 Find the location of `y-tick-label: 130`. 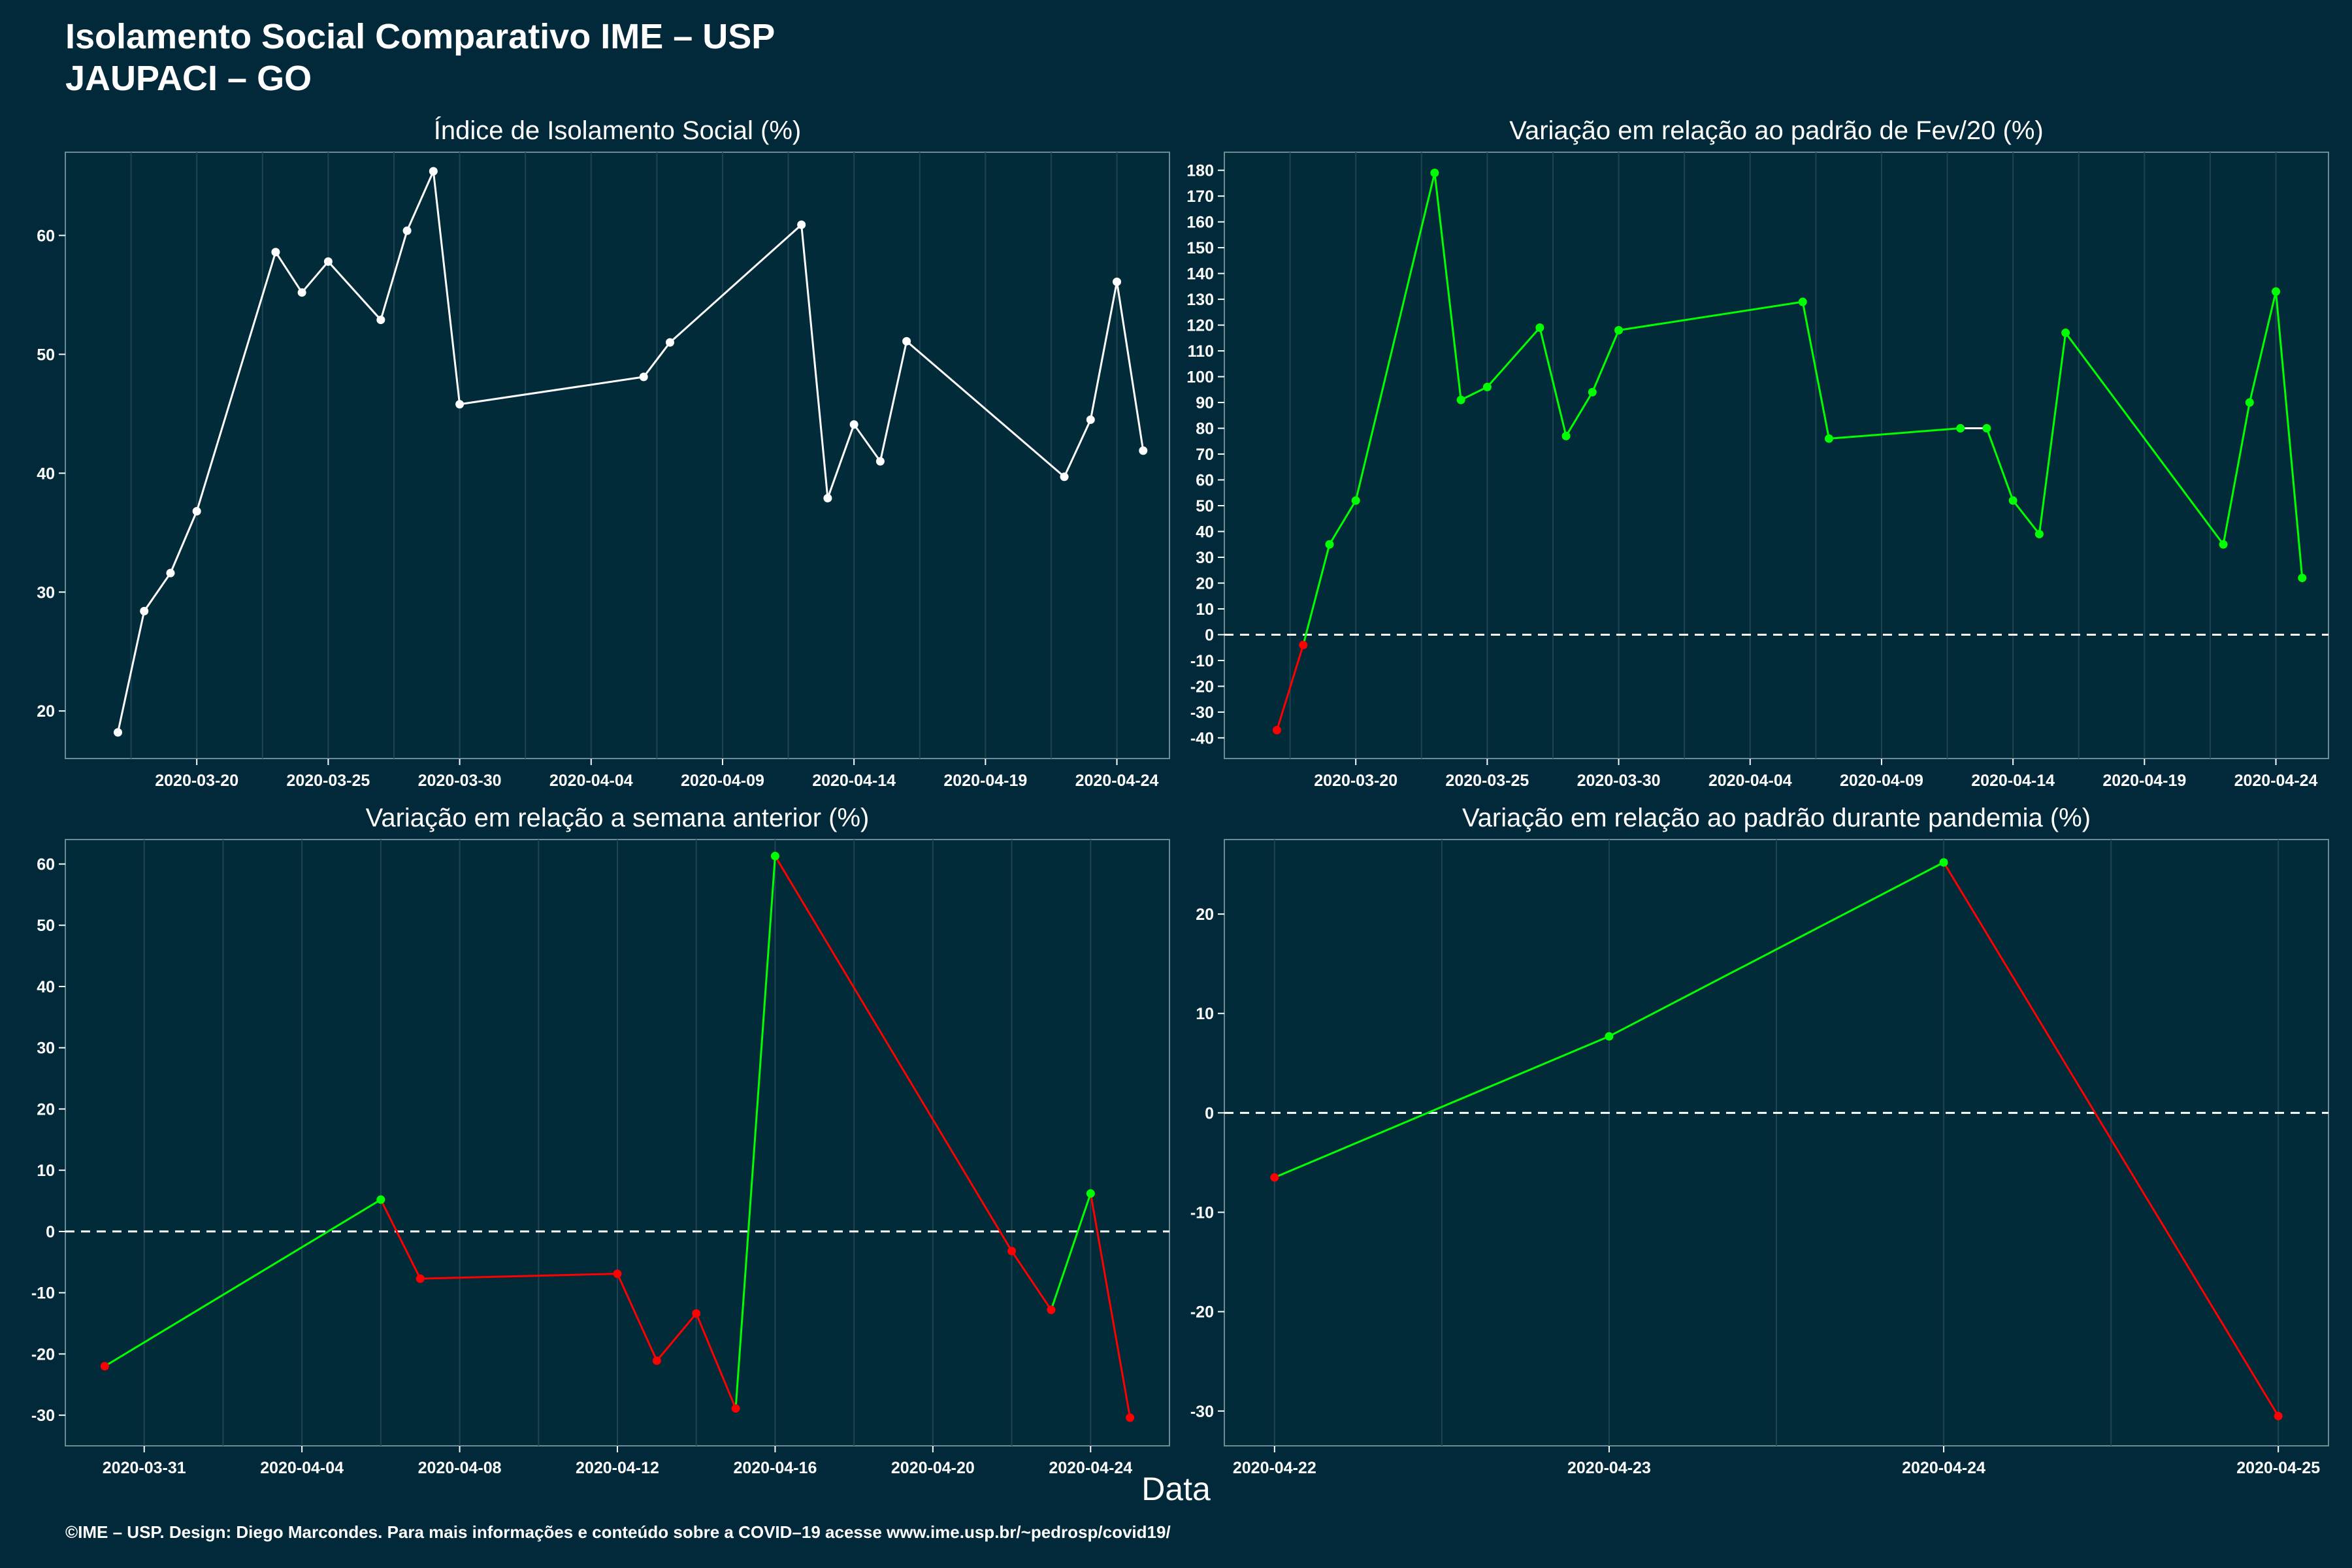

y-tick-label: 130 is located at coordinates (1200, 300).